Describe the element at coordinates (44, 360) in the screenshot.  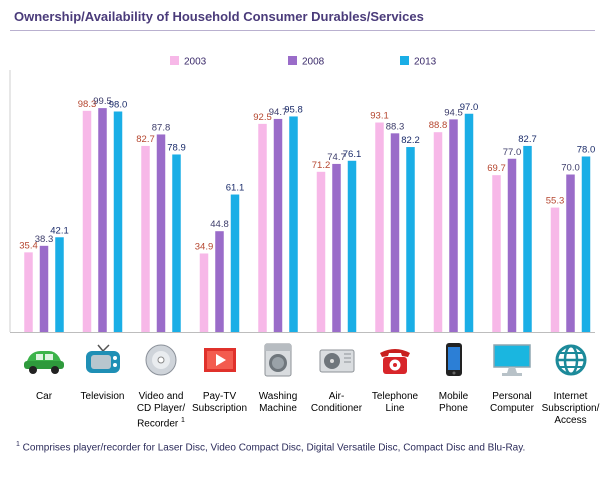
I see `car-icon` at that location.